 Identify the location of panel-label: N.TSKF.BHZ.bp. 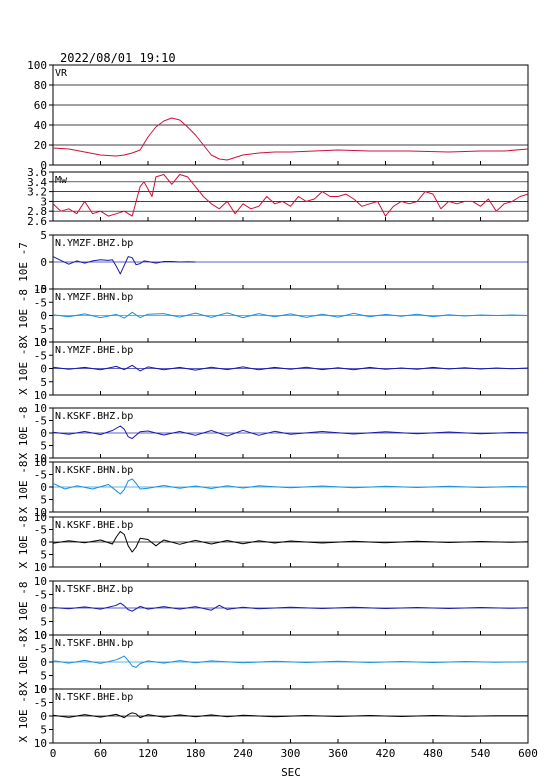
(94, 589).